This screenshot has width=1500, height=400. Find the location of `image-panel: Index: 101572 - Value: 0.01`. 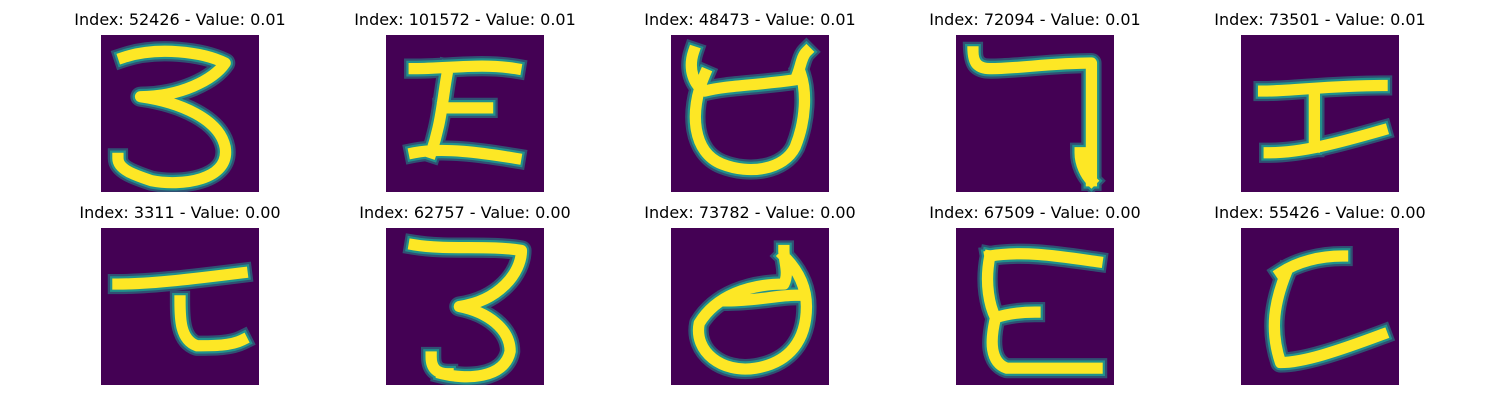

image-panel: Index: 101572 - Value: 0.01 is located at coordinates (465, 100).